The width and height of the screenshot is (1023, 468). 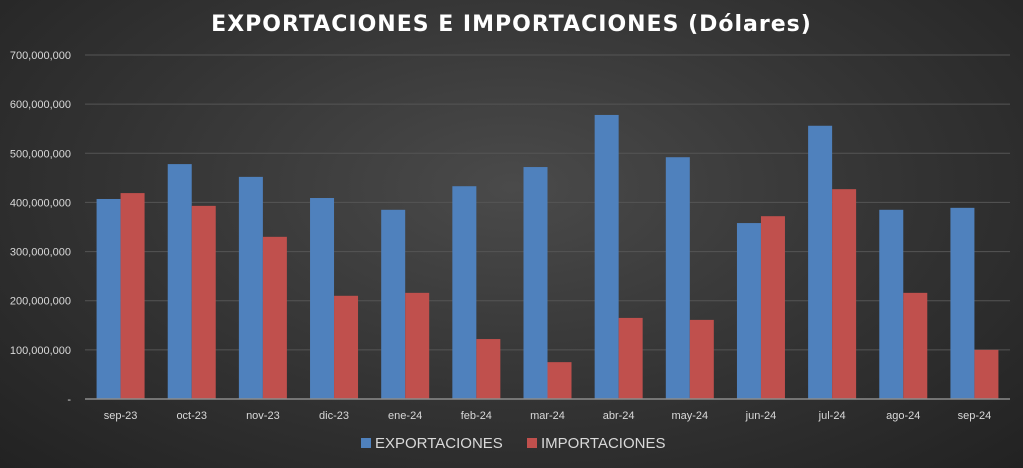 What do you see at coordinates (40, 351) in the screenshot?
I see `y-tick-label: 100,000,000` at bounding box center [40, 351].